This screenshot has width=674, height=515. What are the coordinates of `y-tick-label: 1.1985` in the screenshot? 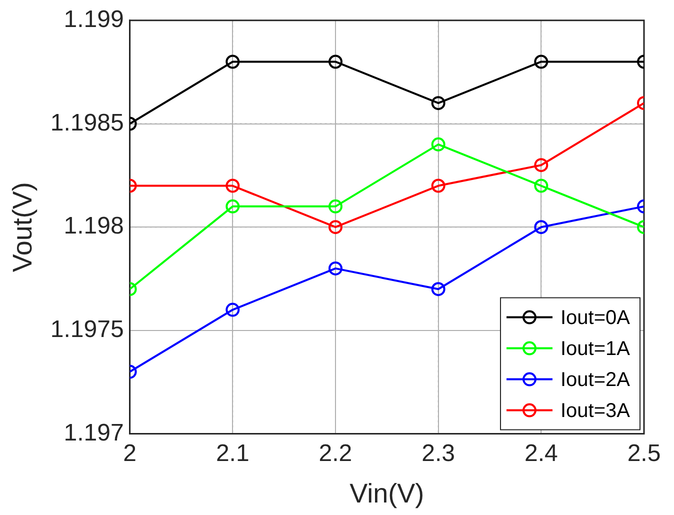 It's located at (87, 122).